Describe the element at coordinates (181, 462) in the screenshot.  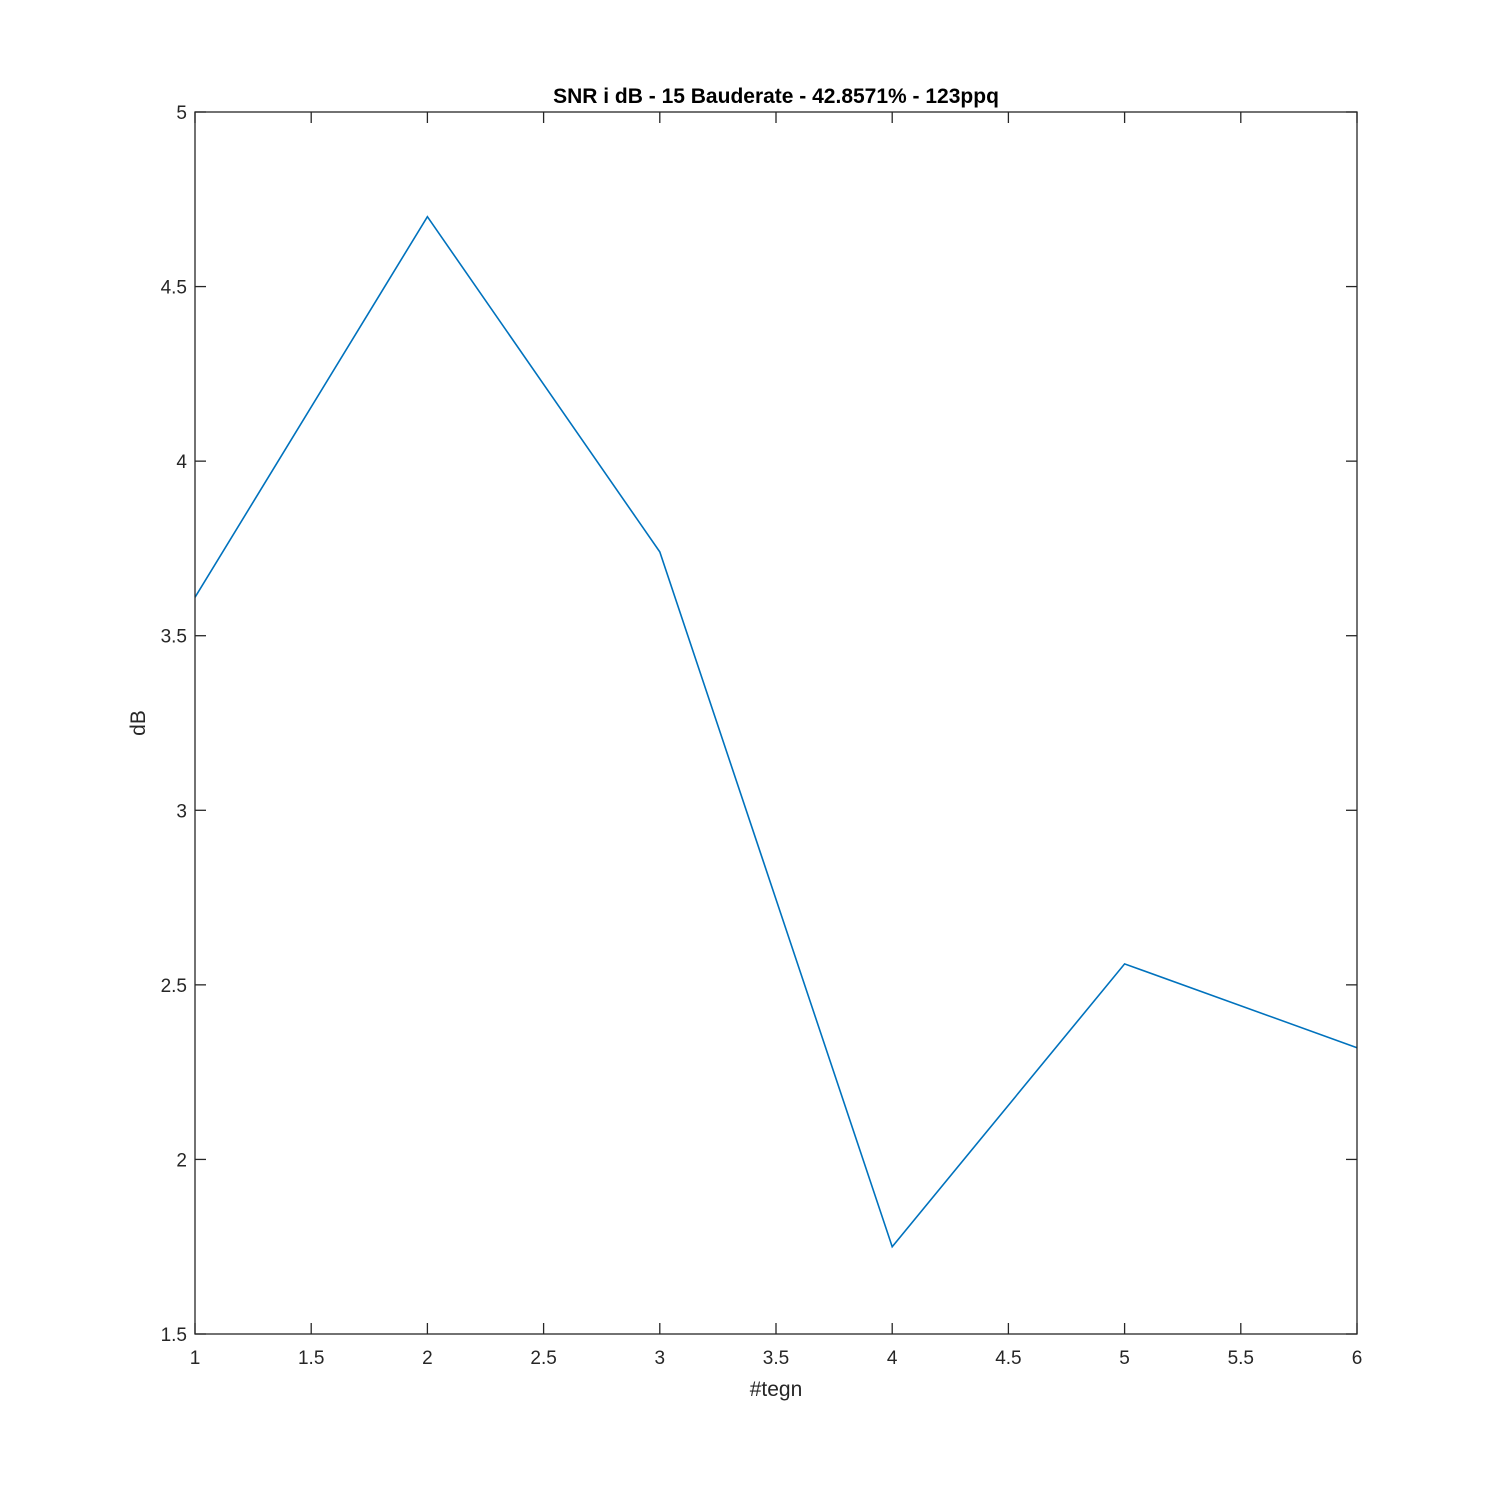
I see `y-tick-label: 4` at that location.